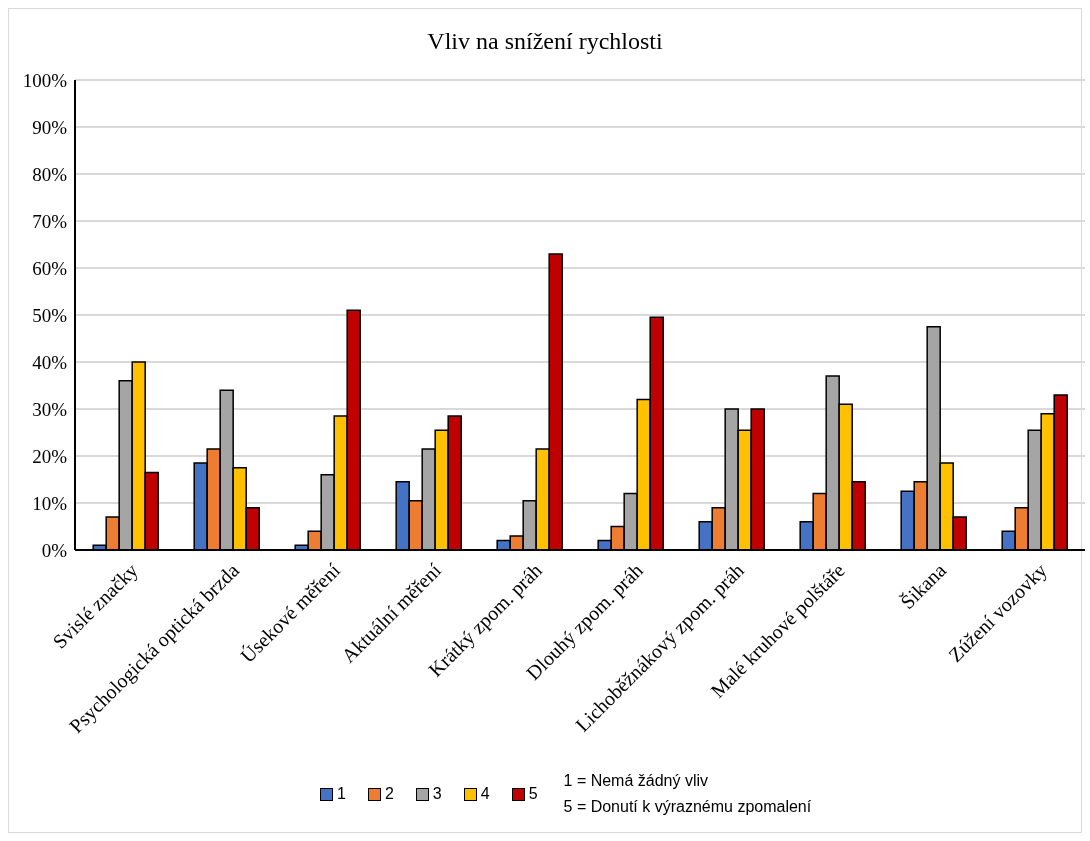 This screenshot has width=1090, height=841. I want to click on y-tick-label: 80%, so click(50, 174).